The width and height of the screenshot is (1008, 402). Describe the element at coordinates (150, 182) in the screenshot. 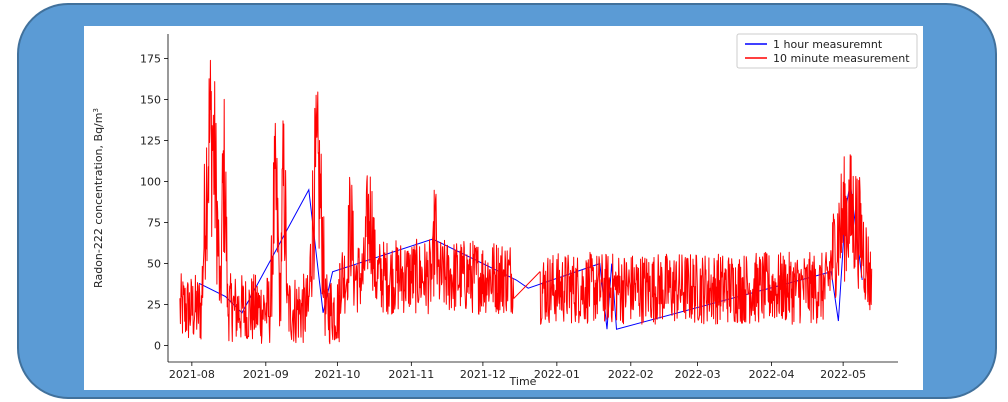

I see `y-tick-label: 100` at that location.